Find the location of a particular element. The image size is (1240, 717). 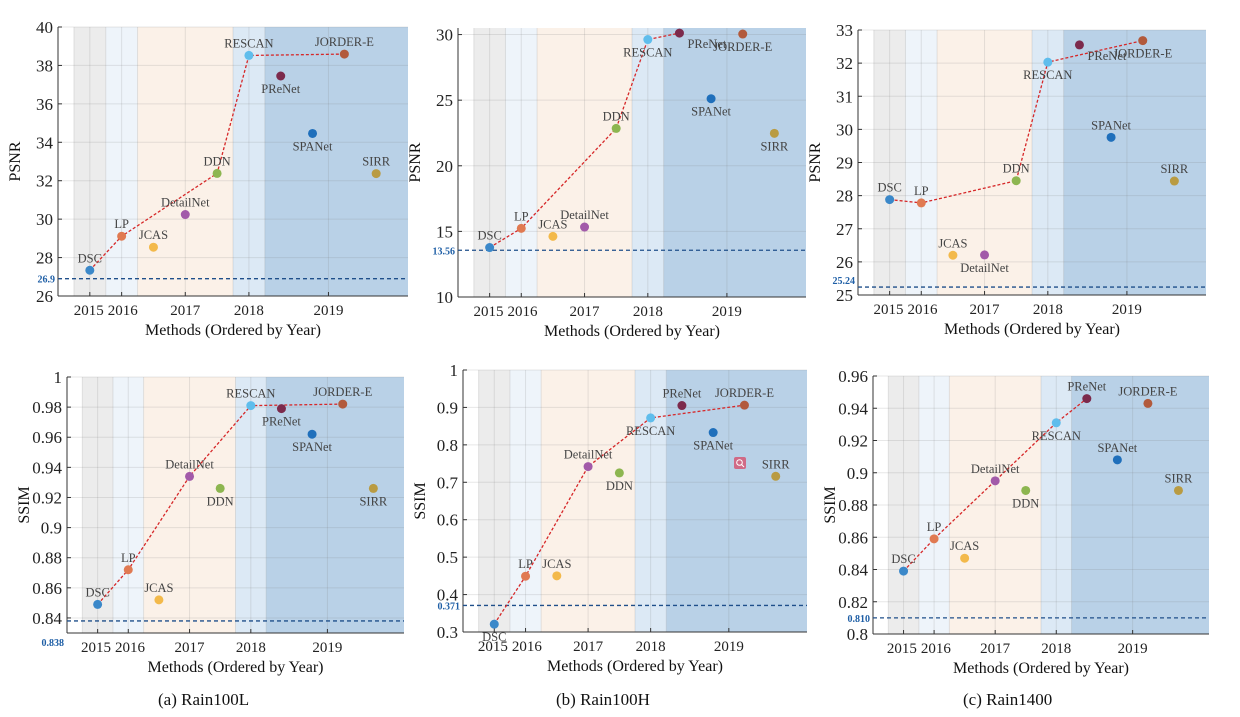

y-tick-label: 20 is located at coordinates (444, 166).